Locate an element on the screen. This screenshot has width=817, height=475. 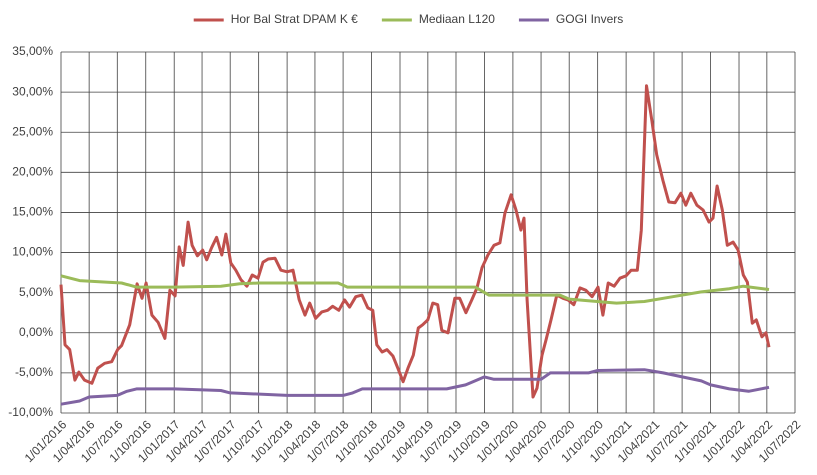
y-tick-label: 25,00% is located at coordinates (32, 131).